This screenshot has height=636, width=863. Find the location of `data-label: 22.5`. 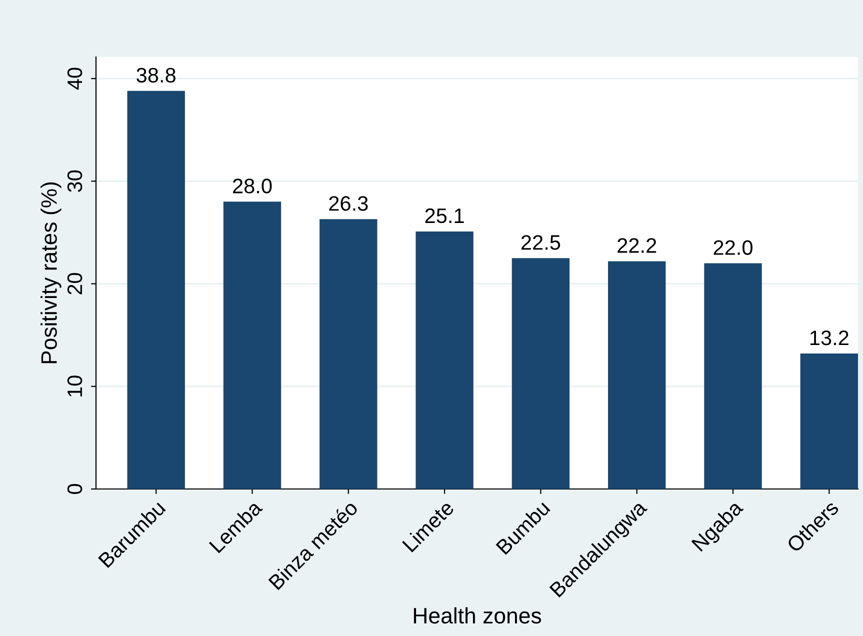

data-label: 22.5 is located at coordinates (540, 242).